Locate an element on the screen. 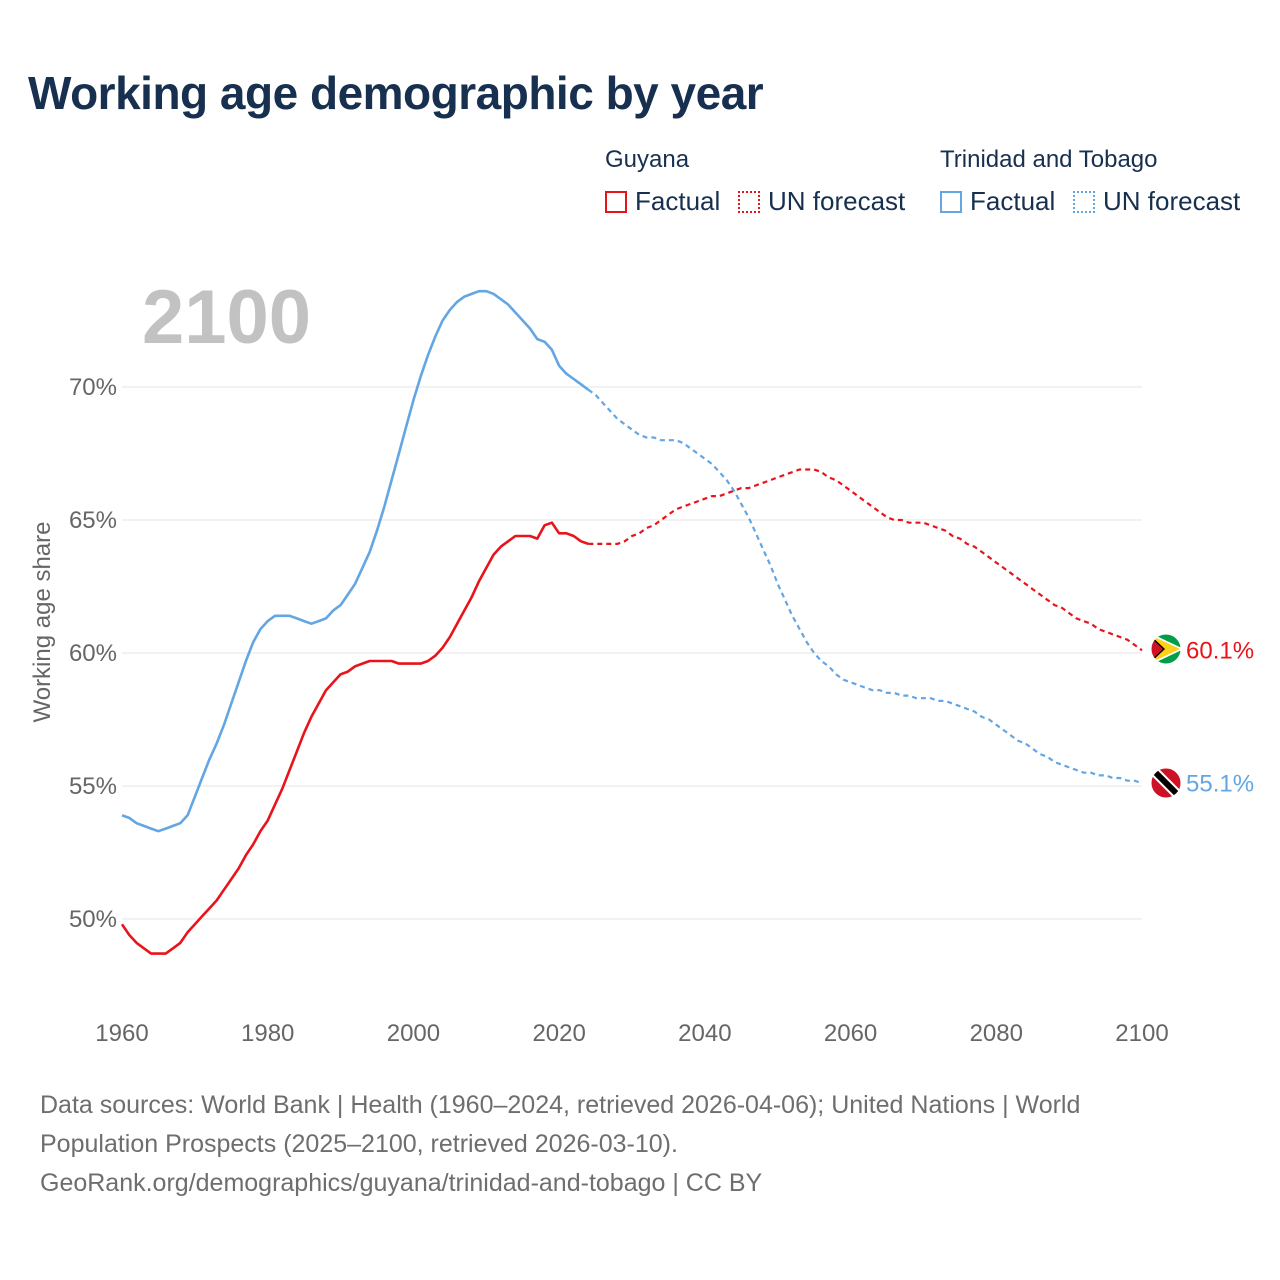 This screenshot has height=1280, width=1280. x-tick-label: 2060 is located at coordinates (850, 1033).